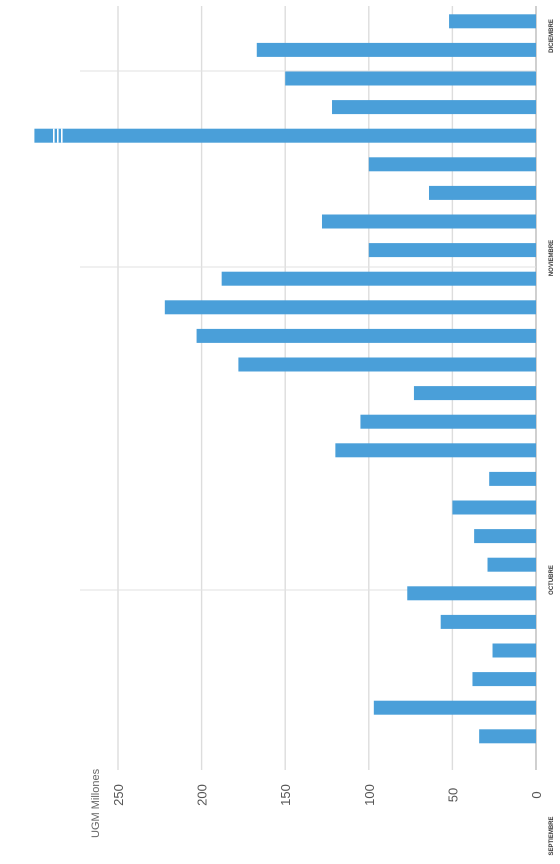 This screenshot has height=864, width=560. What do you see at coordinates (369, 795) in the screenshot?
I see `y-tick-label: 100` at bounding box center [369, 795].